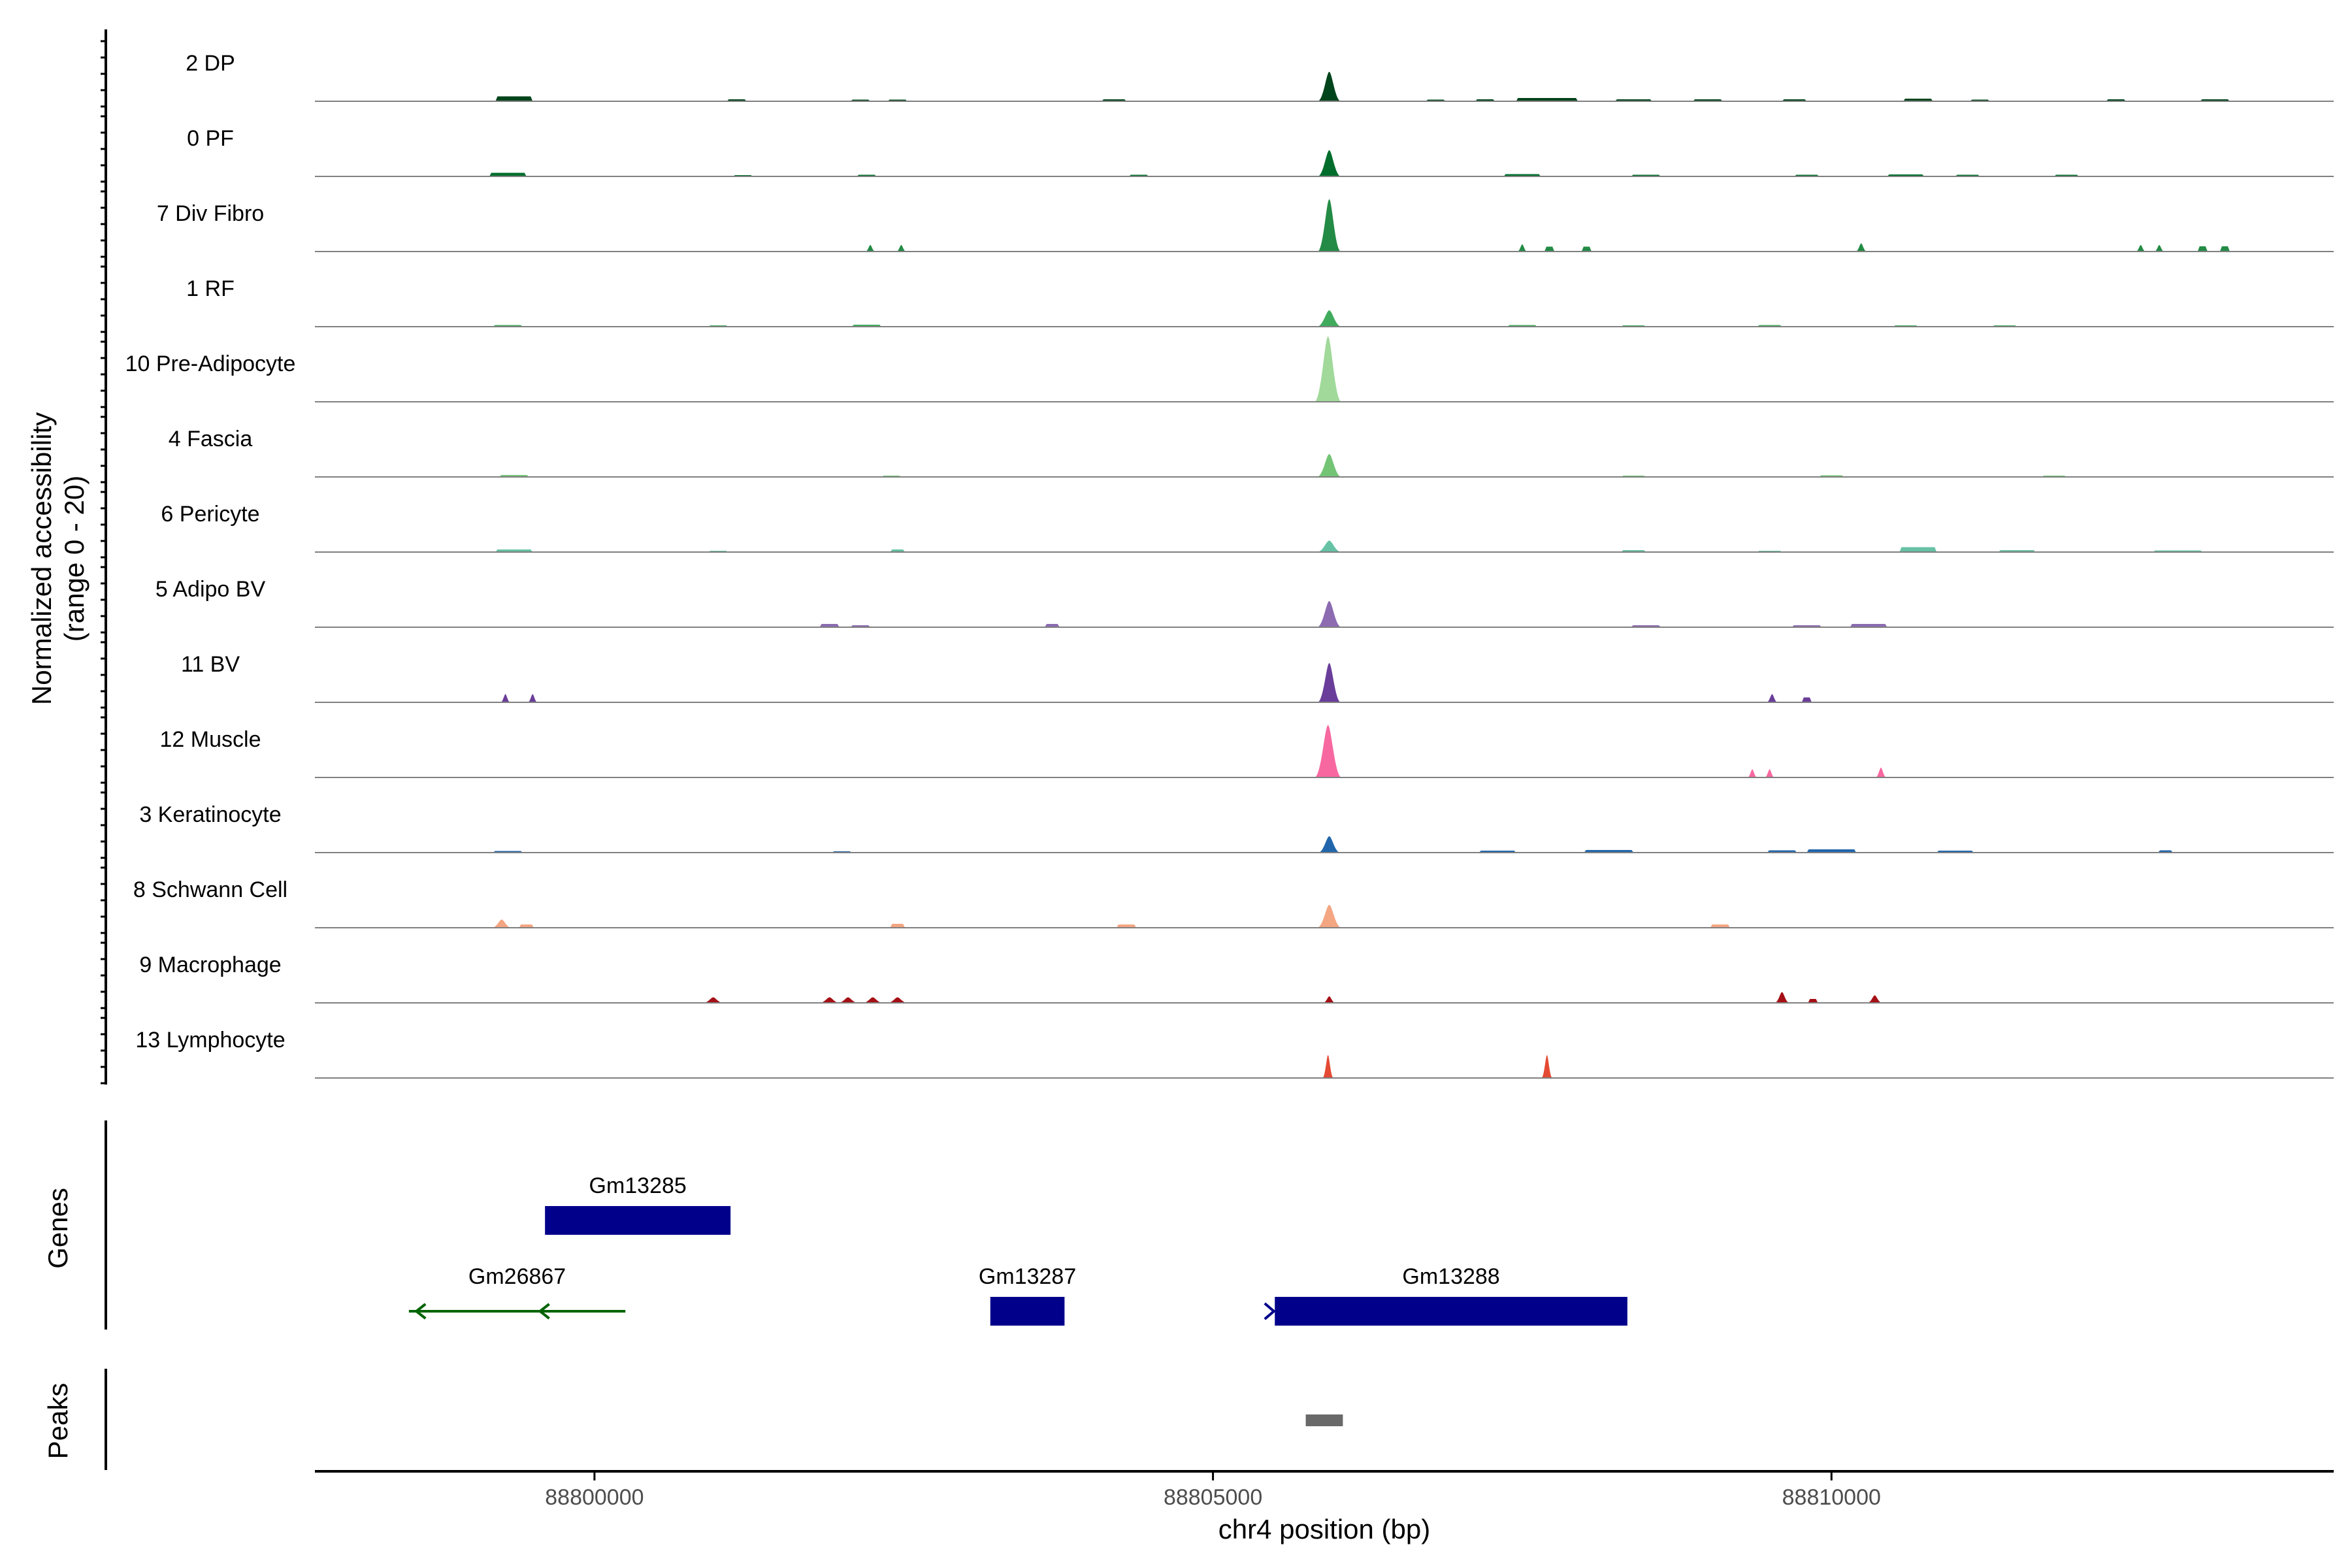 Image resolution: width=2352 pixels, height=1568 pixels. I want to click on gene-gm13288: Gm13288, so click(1445, 1295).